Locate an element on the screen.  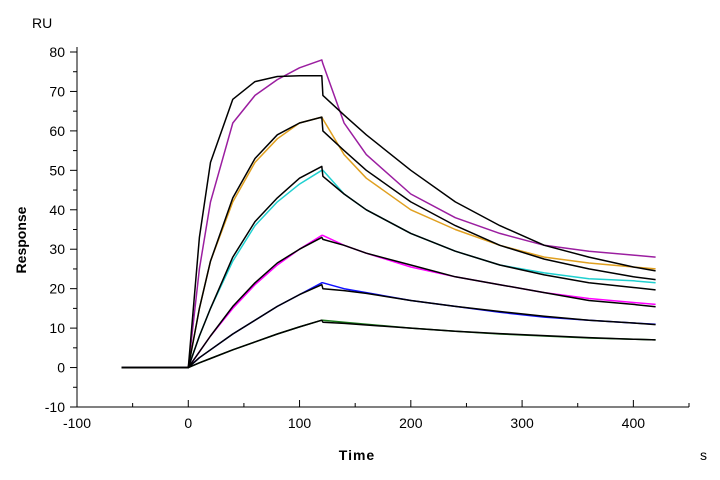
y-tick-label: 30 is located at coordinates (57, 249).